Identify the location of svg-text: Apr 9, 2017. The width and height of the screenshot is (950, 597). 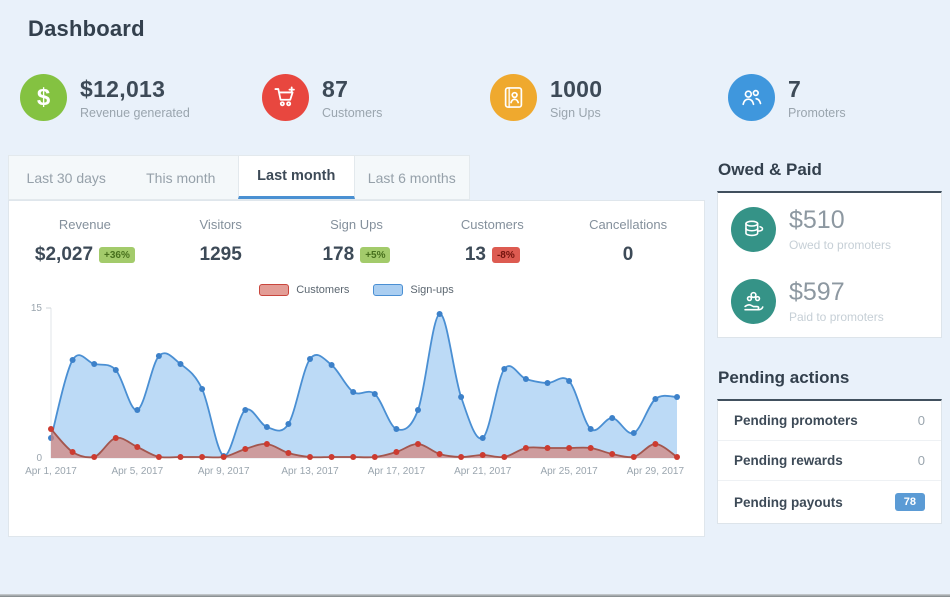
(224, 471).